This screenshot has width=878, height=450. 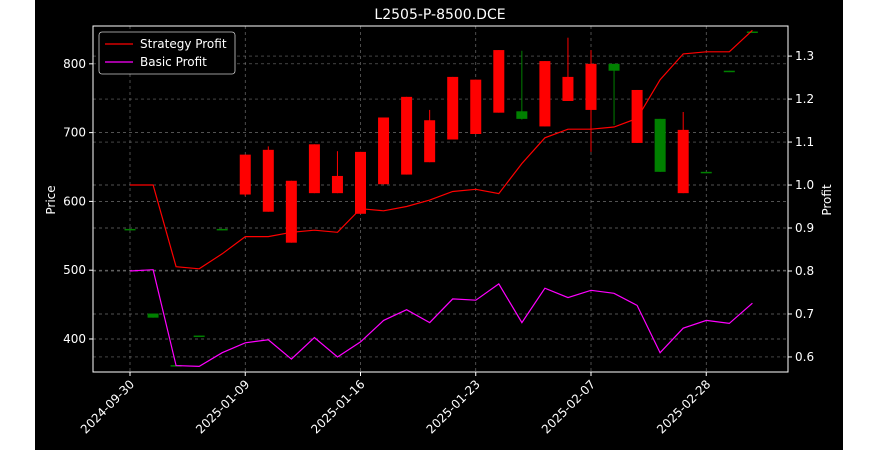 What do you see at coordinates (827, 200) in the screenshot?
I see `y2-axis-label: Profit` at bounding box center [827, 200].